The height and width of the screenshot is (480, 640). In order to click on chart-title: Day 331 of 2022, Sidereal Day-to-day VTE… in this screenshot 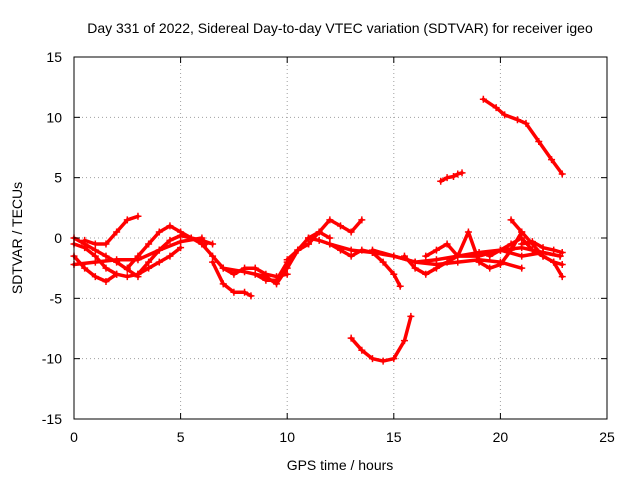, I will do `click(340, 28)`.